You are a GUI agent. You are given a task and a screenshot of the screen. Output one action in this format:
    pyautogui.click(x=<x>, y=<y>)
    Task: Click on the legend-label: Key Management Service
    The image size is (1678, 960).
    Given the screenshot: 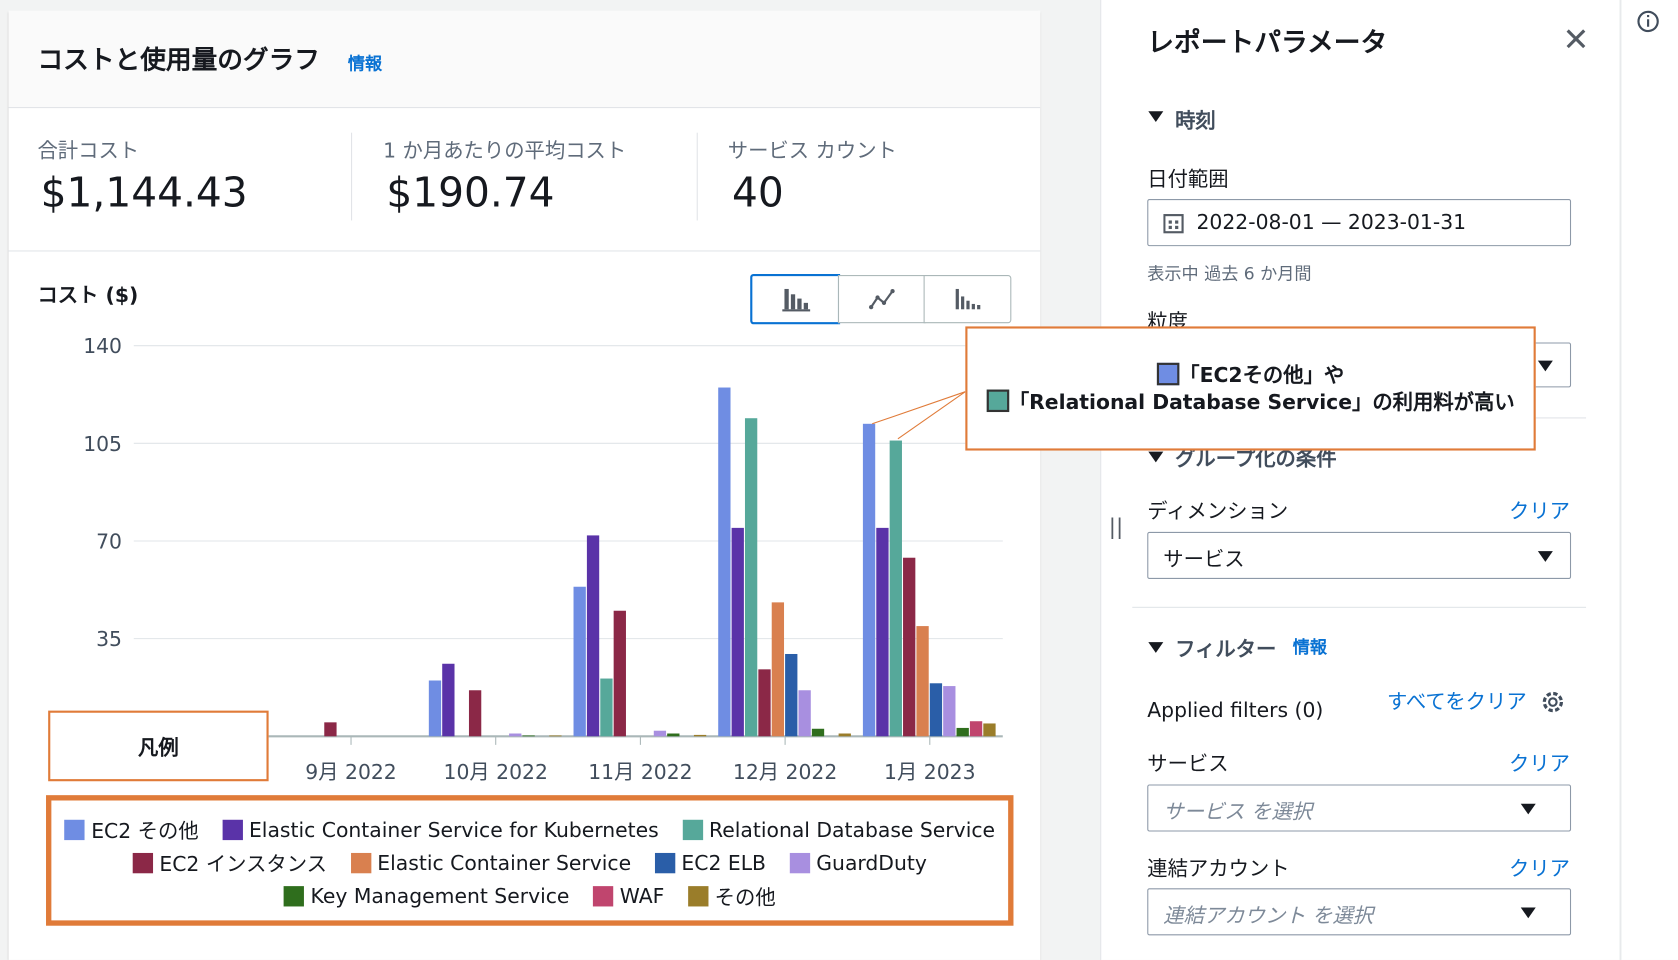 What is the action you would take?
    pyautogui.click(x=440, y=896)
    